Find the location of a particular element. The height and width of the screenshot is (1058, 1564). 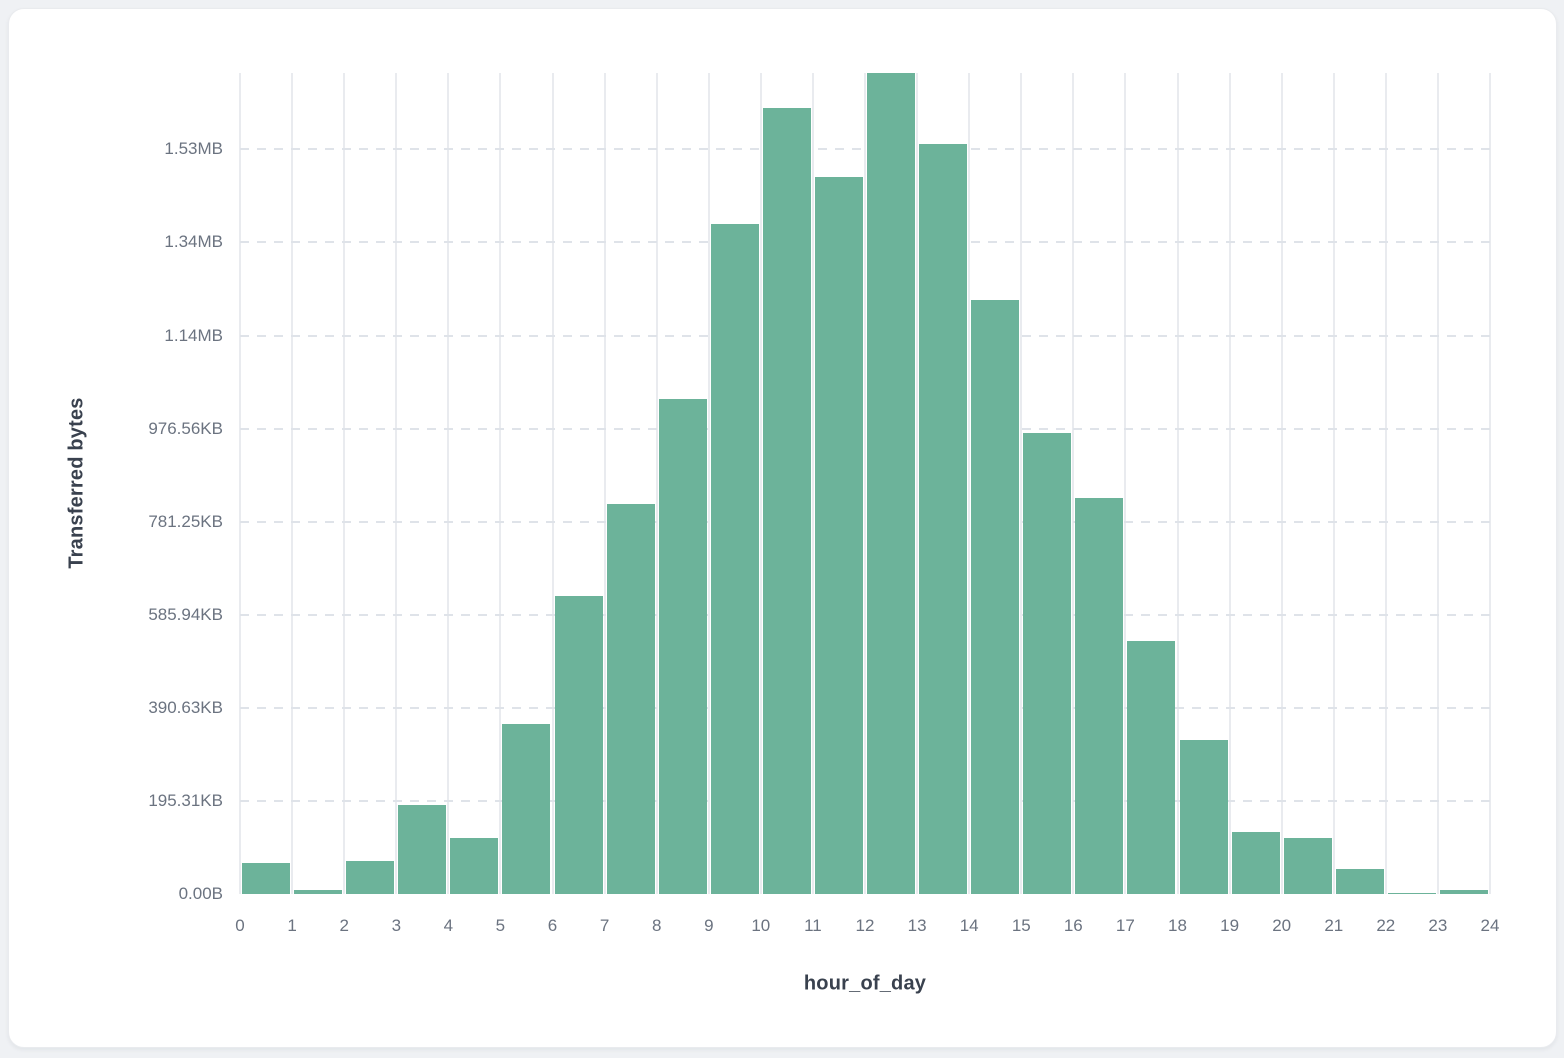

x-axis-tick-label: 2 is located at coordinates (344, 925).